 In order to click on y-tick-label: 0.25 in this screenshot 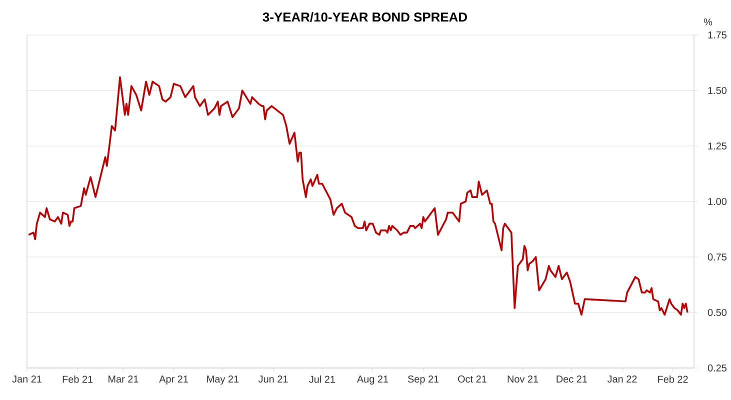, I will do `click(717, 368)`.